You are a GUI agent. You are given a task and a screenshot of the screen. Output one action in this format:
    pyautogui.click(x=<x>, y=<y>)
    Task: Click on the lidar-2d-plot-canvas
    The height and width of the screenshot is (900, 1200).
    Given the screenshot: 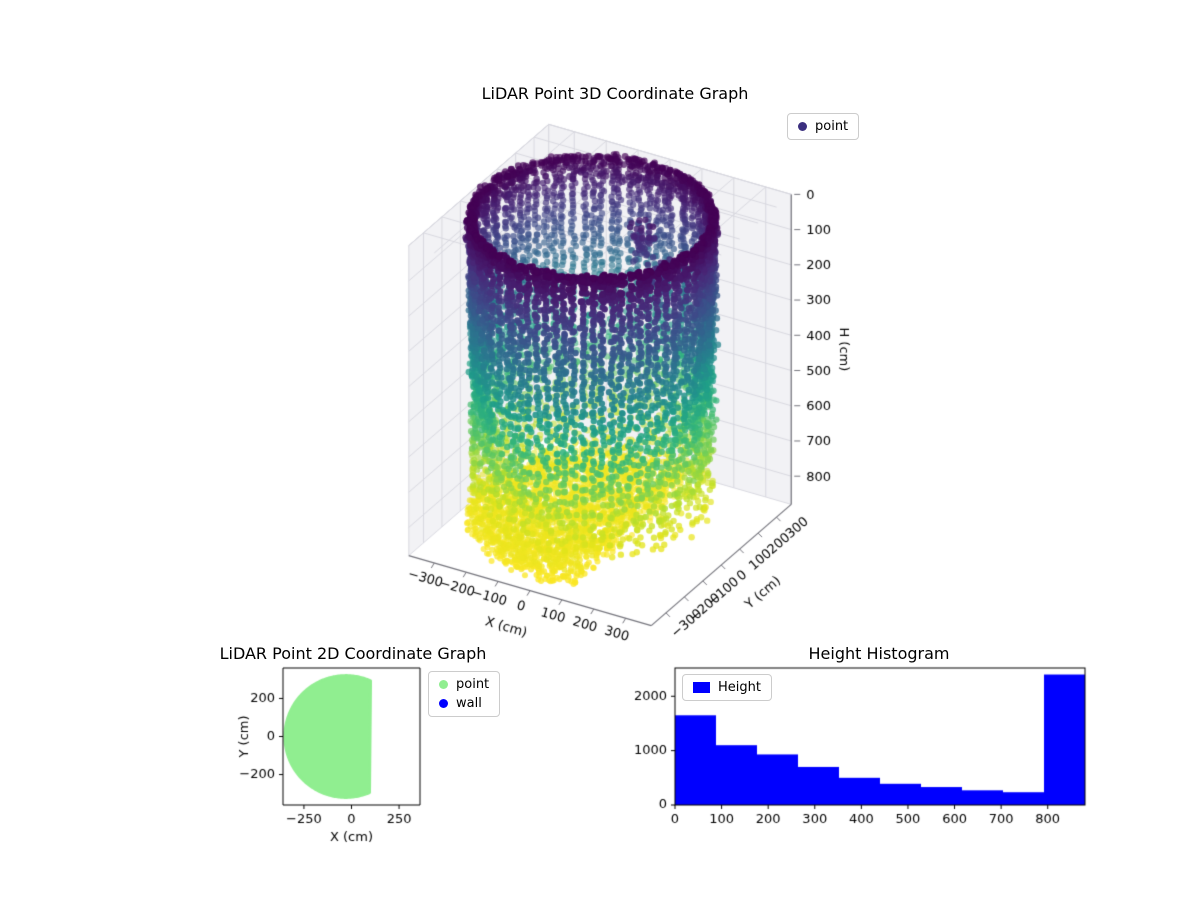 What is the action you would take?
    pyautogui.click(x=335, y=763)
    